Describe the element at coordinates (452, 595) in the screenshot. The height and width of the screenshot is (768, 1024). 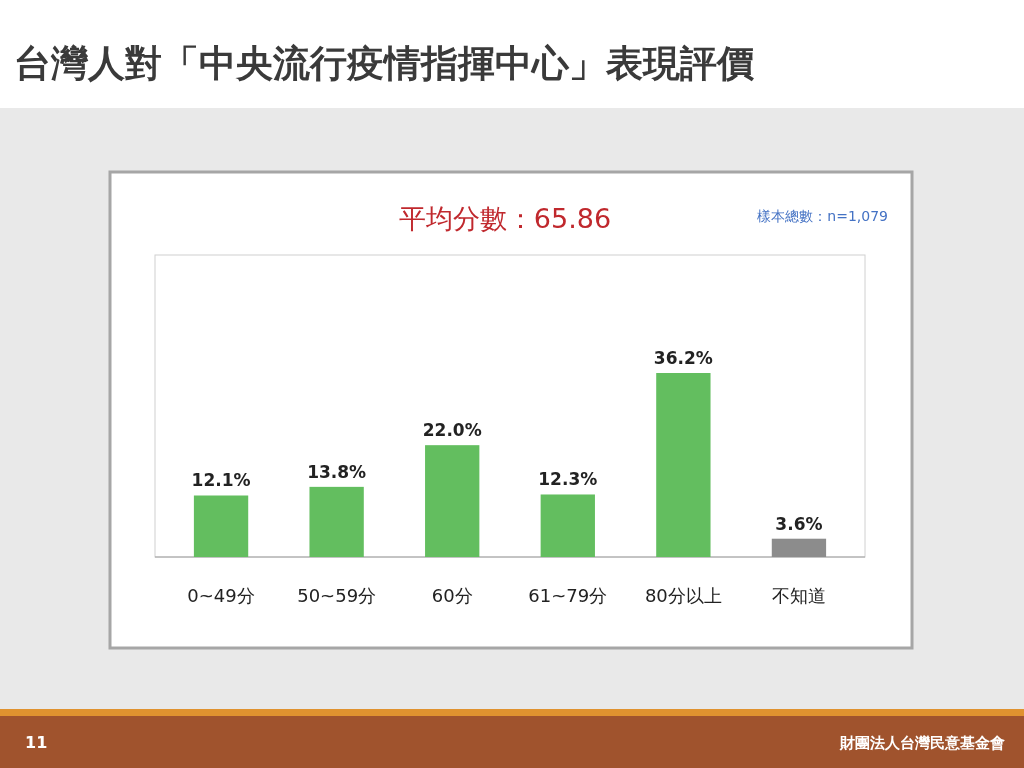
I see `x-tick-label: 60分` at that location.